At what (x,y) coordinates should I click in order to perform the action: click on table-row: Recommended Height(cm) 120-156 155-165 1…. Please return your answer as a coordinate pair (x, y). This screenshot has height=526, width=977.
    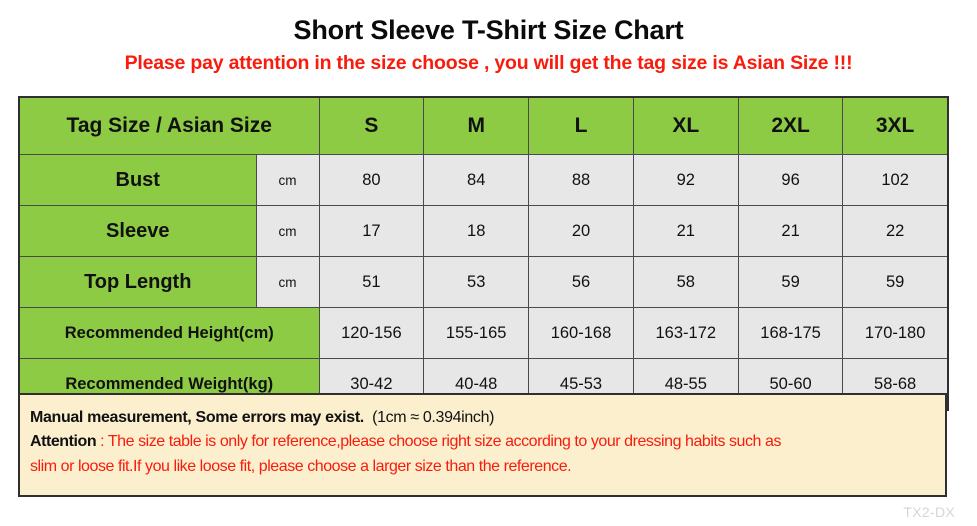
    Looking at the image, I should click on (483, 333).